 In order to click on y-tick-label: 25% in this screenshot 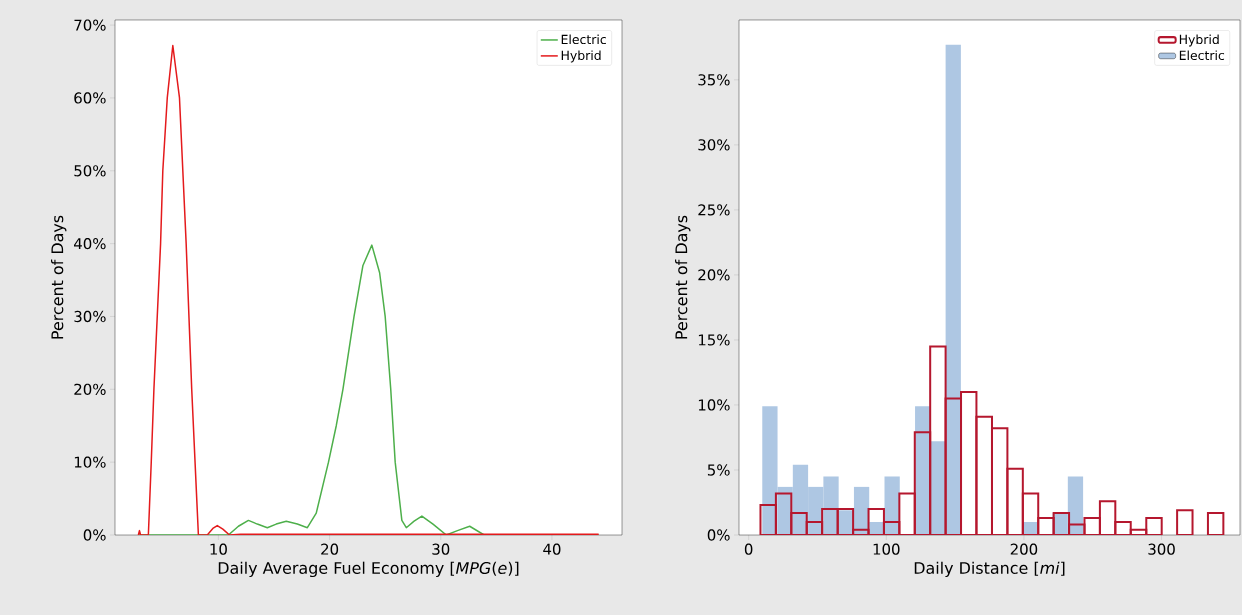, I will do `click(714, 210)`.